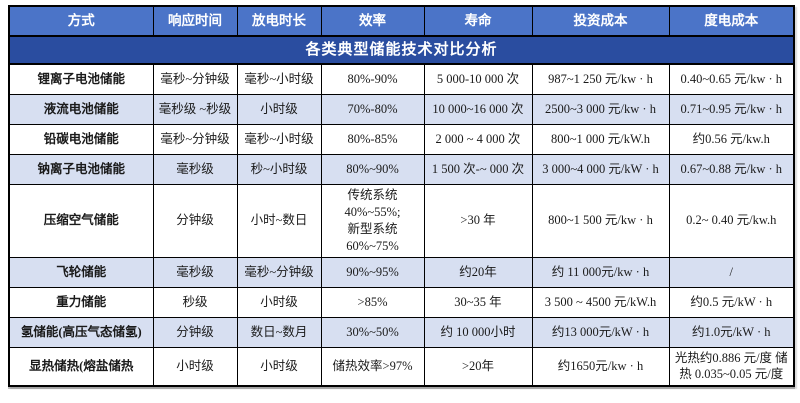 The image size is (800, 403). What do you see at coordinates (731, 221) in the screenshot?
I see `table-cell: 0.2~ 0.40 元/kw.h` at bounding box center [731, 221].